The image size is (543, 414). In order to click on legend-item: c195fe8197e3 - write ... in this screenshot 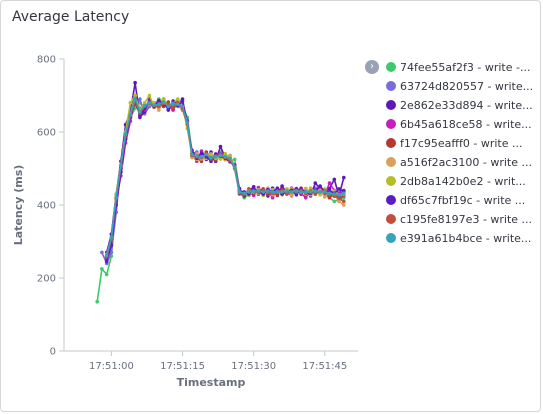, I will do `click(459, 219)`.